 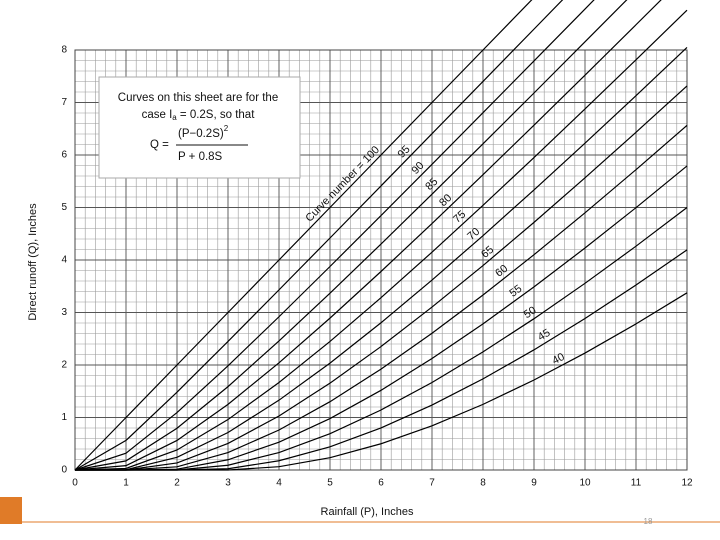 I want to click on y-tick-label: 1, so click(x=64, y=417).